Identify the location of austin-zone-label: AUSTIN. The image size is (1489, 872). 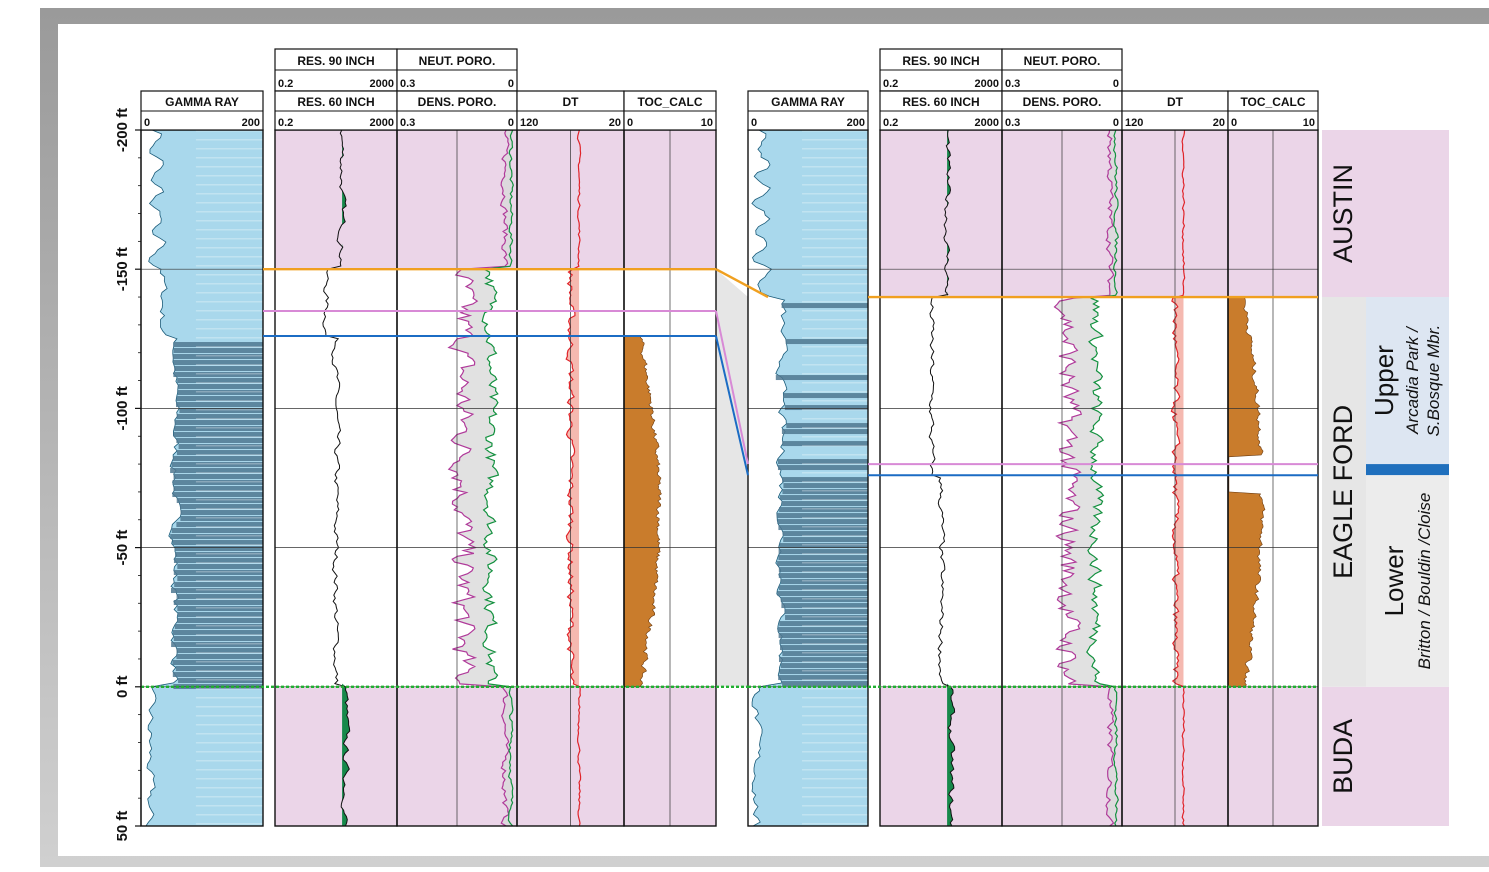
(1343, 213).